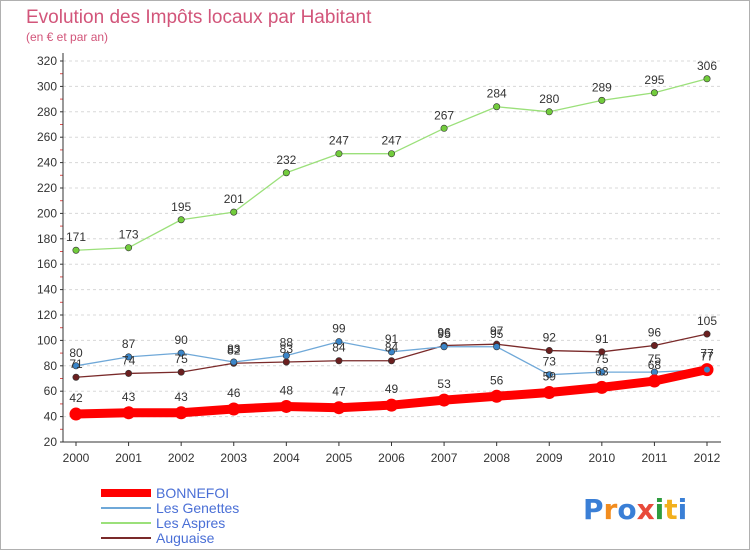  Describe the element at coordinates (593, 509) in the screenshot. I see `logo-letter: P` at that location.